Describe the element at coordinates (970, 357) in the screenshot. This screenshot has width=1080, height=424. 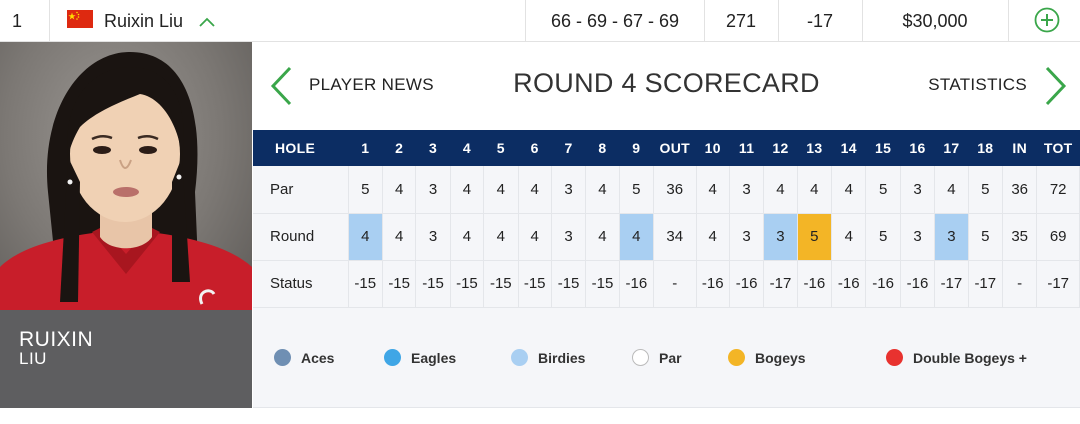
I see `legend-label: Double Bogeys +` at that location.